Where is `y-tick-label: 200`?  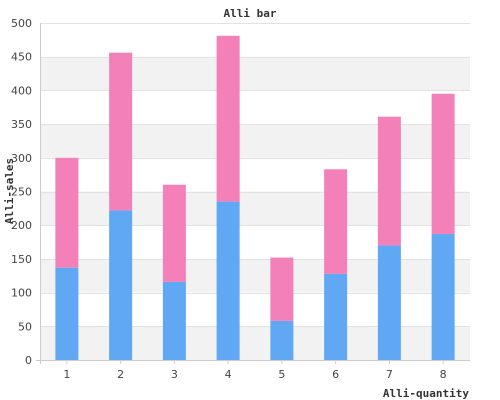 y-tick-label: 200 is located at coordinates (21, 225).